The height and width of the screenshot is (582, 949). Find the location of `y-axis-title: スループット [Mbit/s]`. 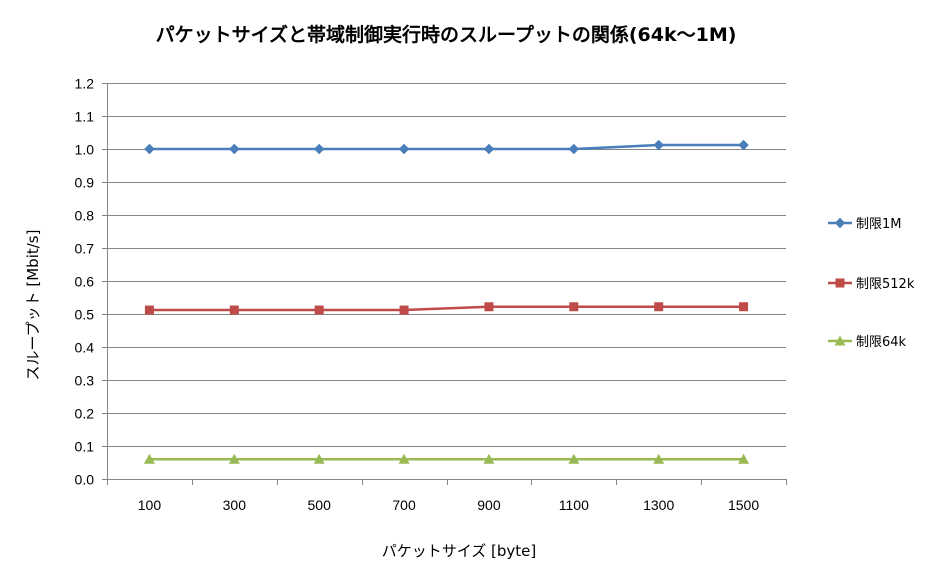

y-axis-title: スループット [Mbit/s] is located at coordinates (33, 305).